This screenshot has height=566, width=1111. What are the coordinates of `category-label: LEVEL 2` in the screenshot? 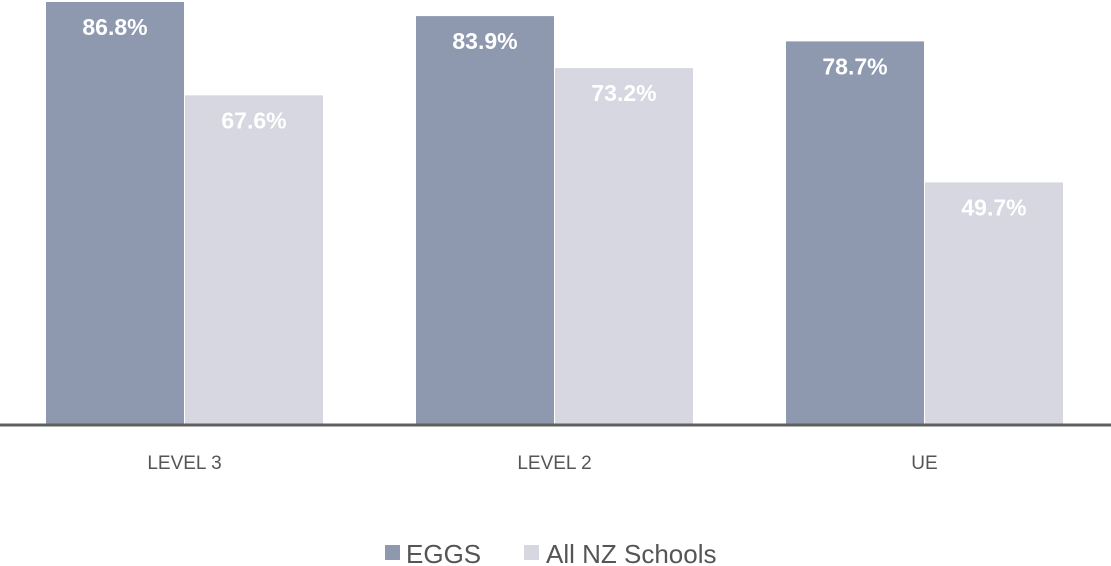 It's located at (554, 463).